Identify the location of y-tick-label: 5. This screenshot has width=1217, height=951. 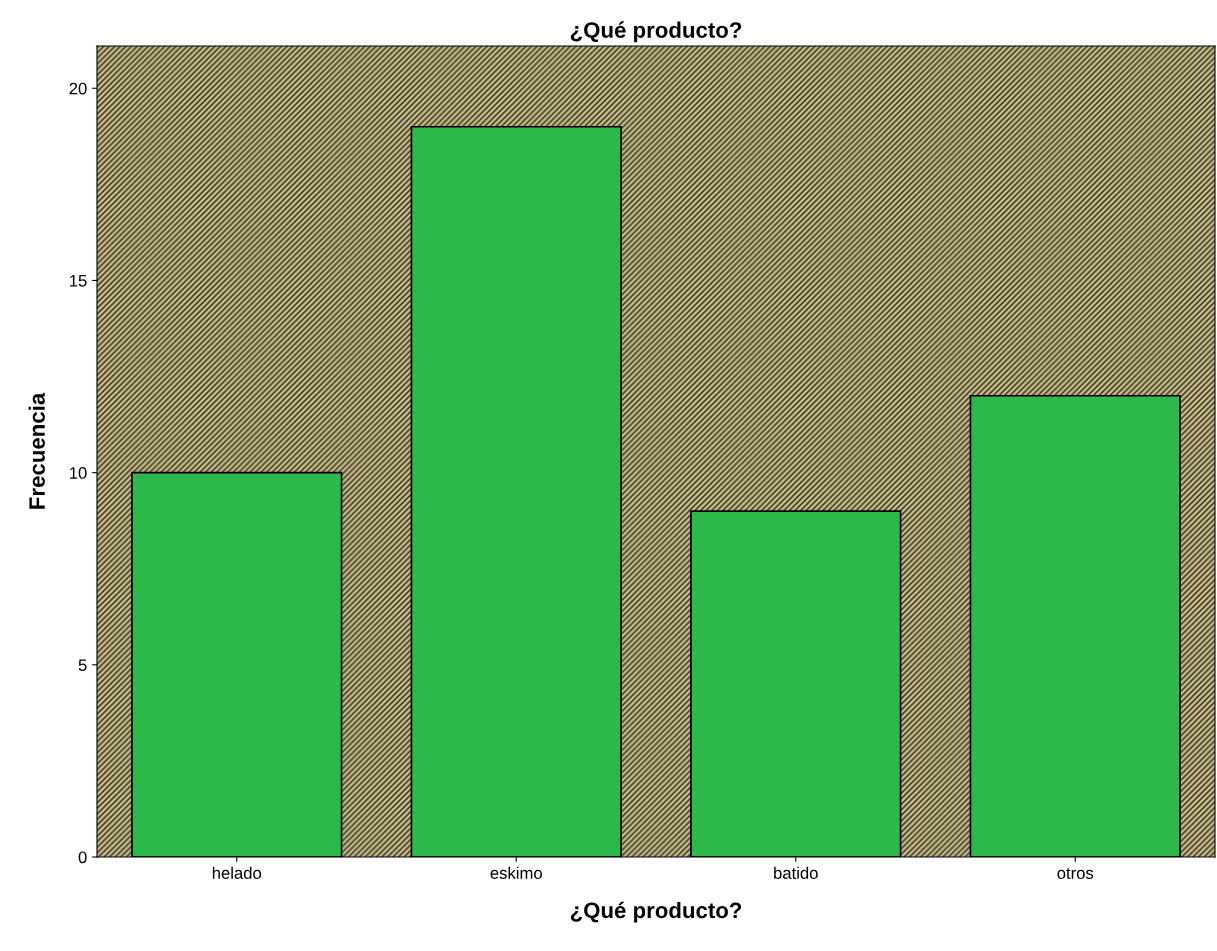
(82, 665).